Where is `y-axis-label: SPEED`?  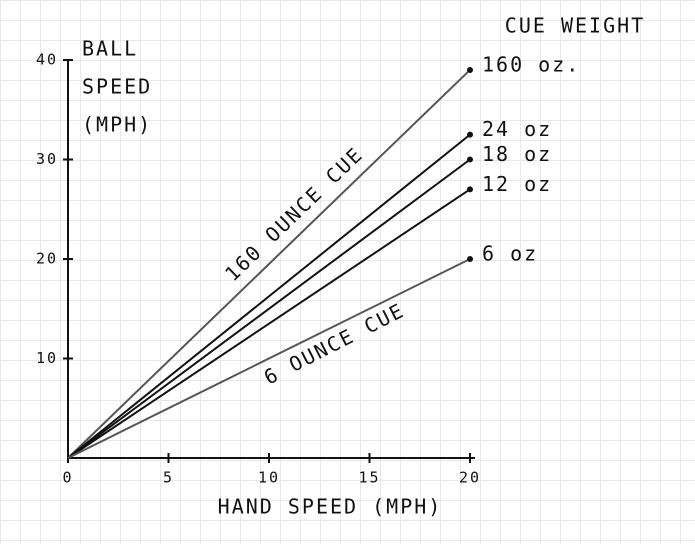
y-axis-label: SPEED is located at coordinates (117, 87).